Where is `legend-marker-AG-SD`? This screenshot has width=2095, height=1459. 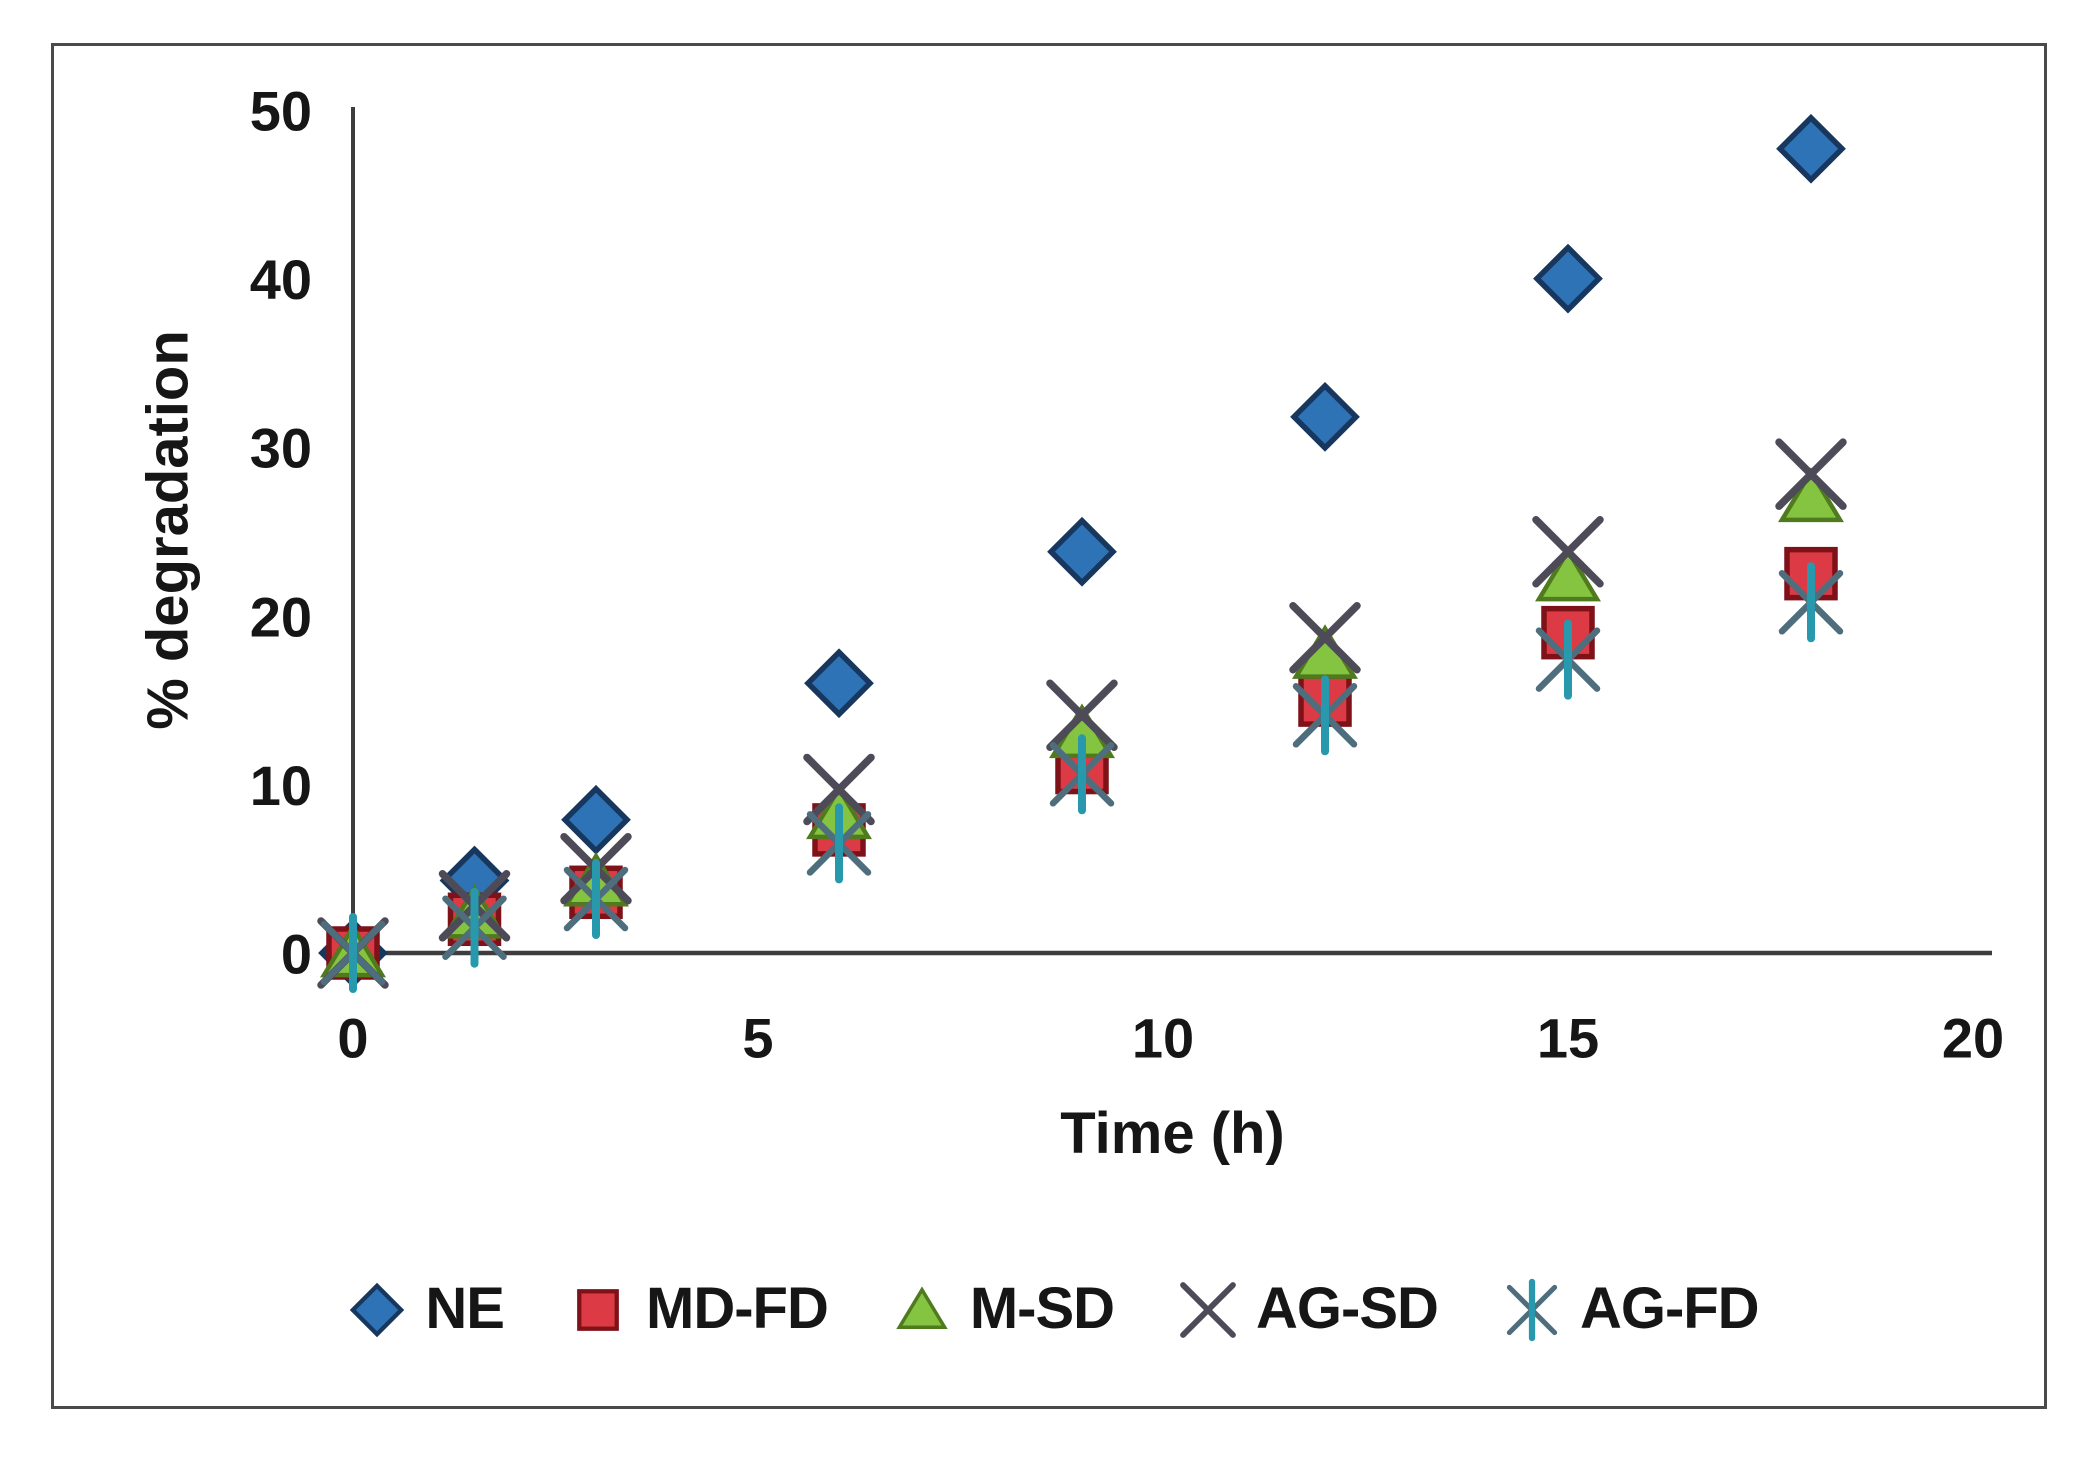 legend-marker-AG-SD is located at coordinates (1208, 1310).